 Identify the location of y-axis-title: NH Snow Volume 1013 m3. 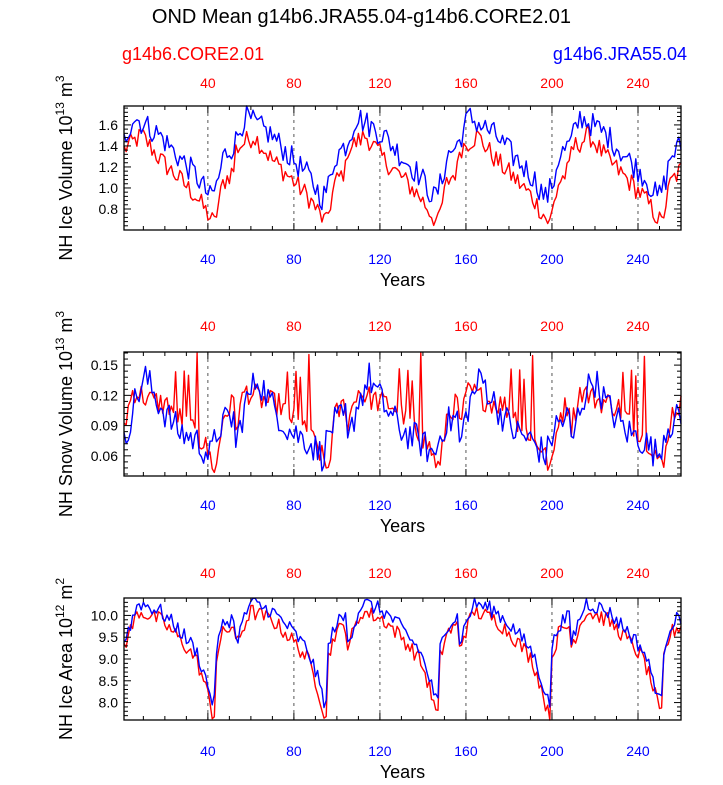
(64, 414).